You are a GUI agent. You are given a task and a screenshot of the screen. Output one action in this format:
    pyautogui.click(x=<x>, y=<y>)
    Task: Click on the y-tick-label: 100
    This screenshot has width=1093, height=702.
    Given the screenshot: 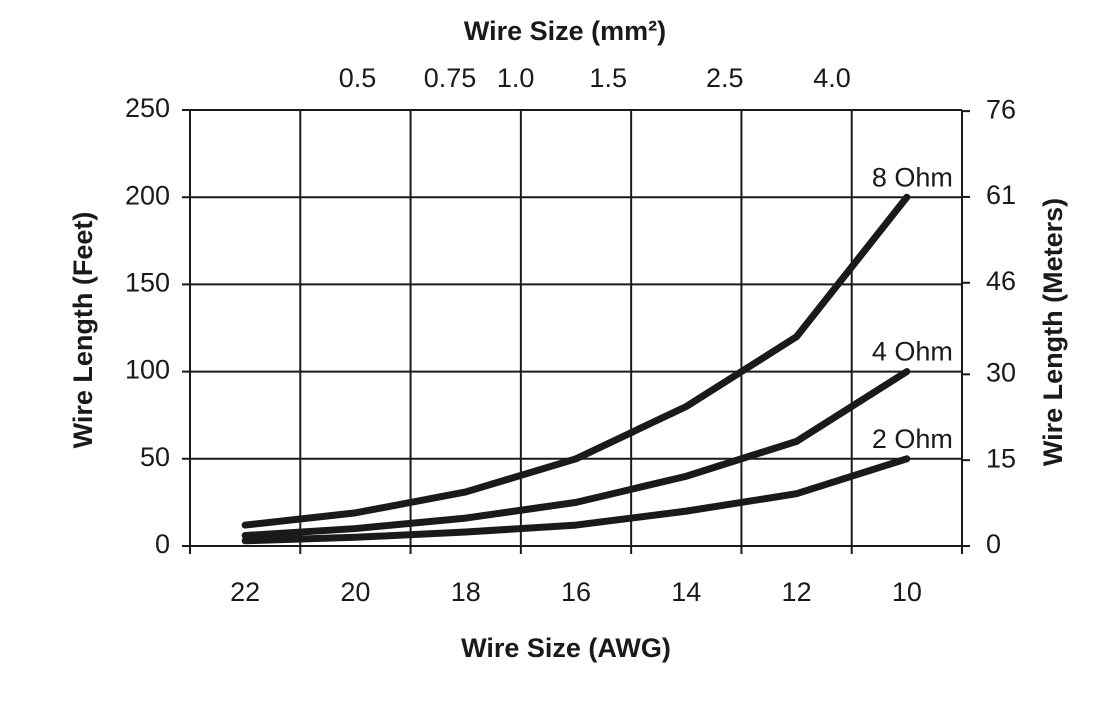 What is the action you would take?
    pyautogui.click(x=147, y=370)
    